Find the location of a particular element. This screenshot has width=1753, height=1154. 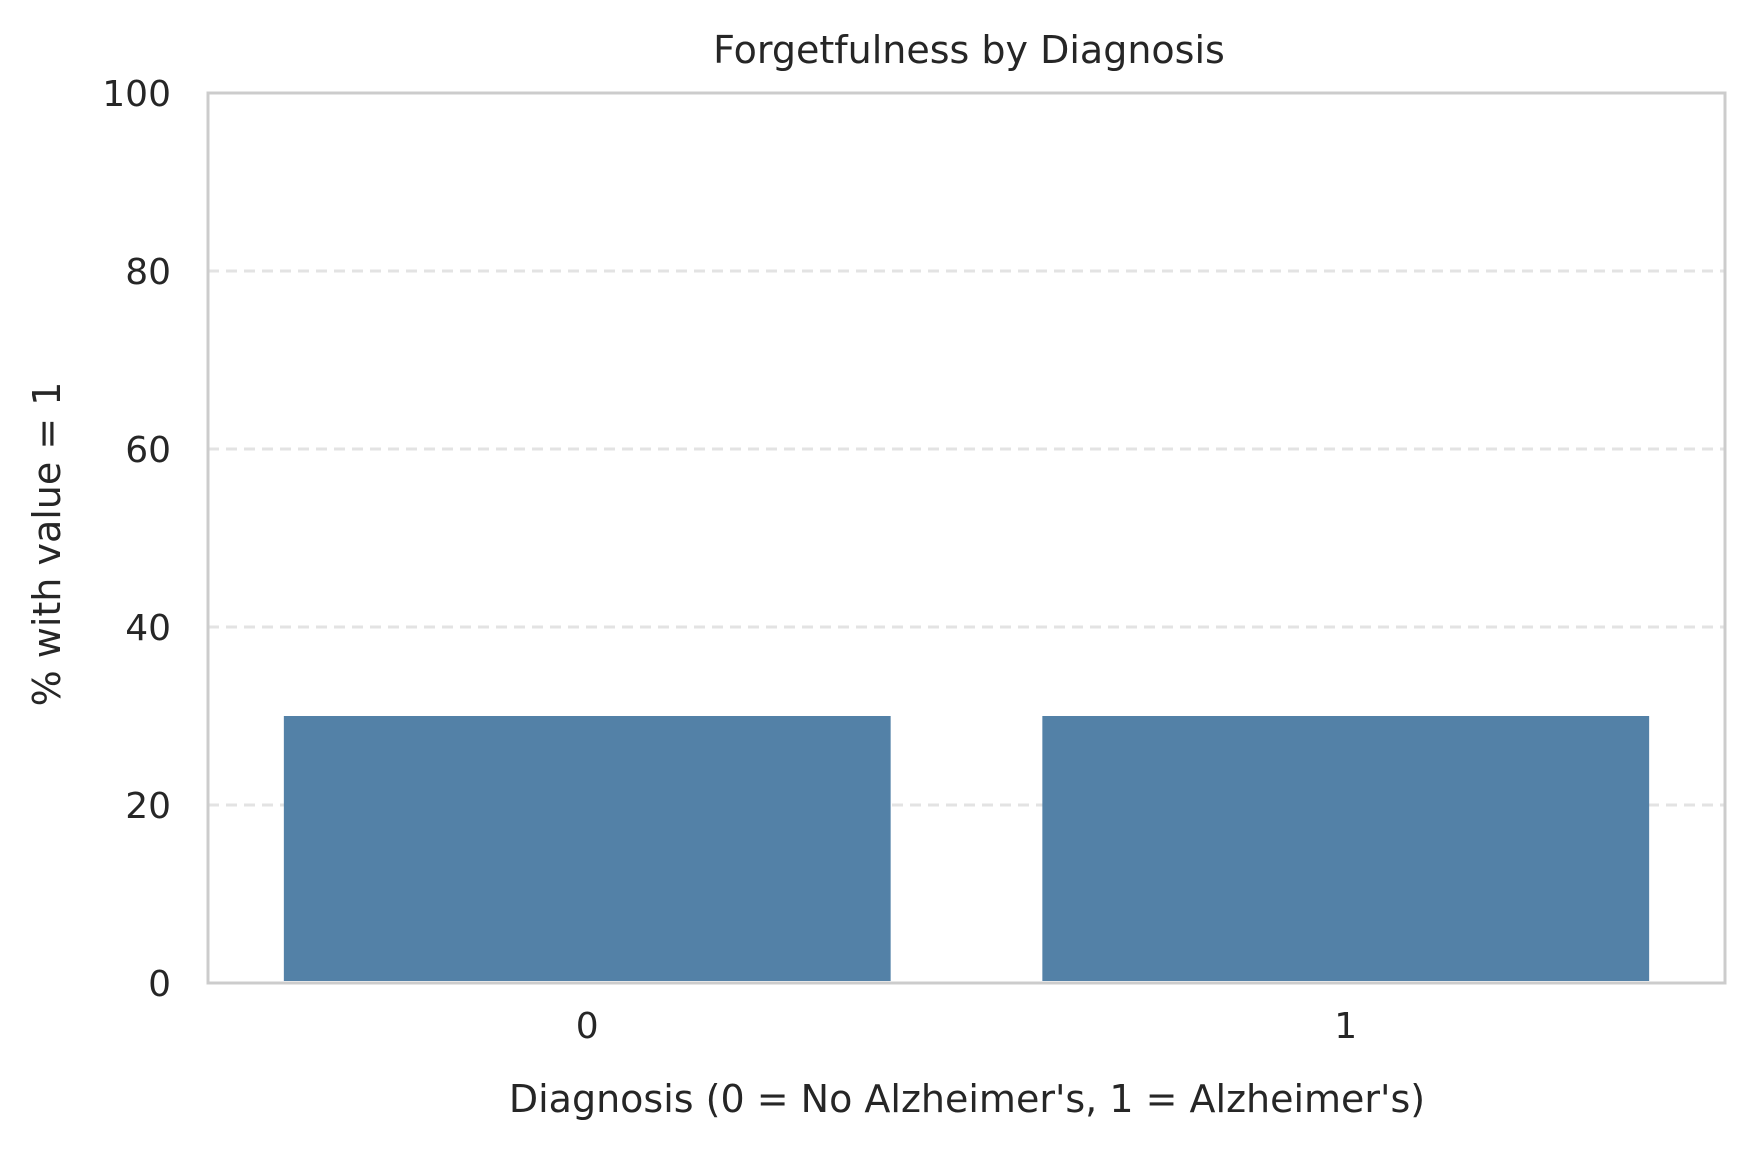

y-tick-label: 60 is located at coordinates (148, 450).